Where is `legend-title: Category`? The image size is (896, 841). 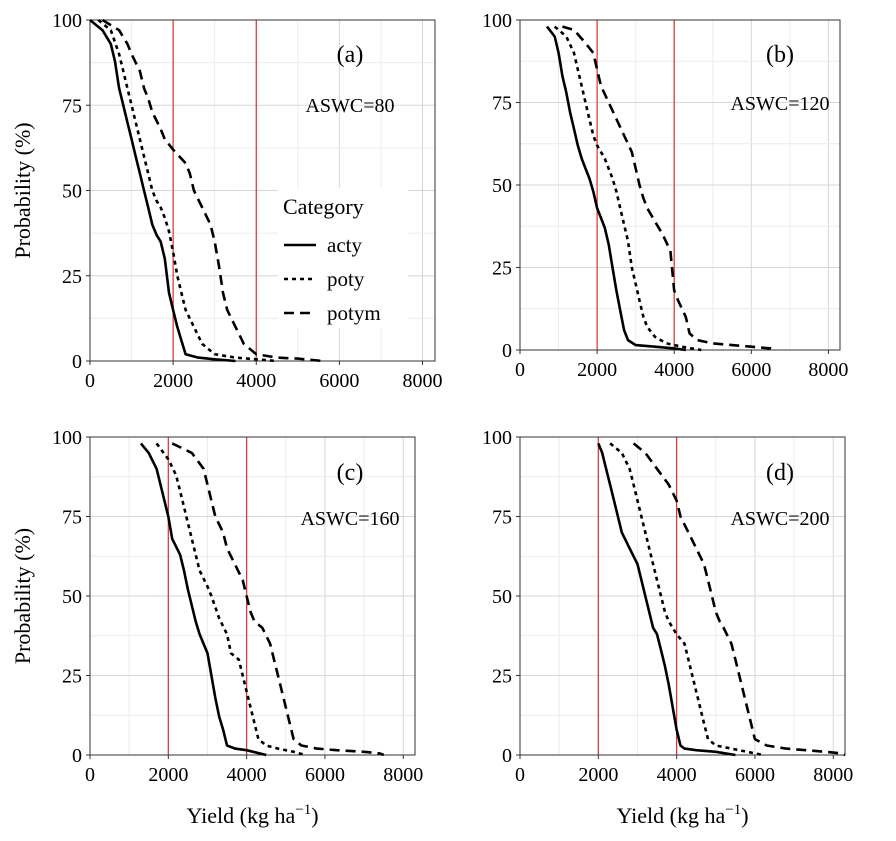 legend-title: Category is located at coordinates (323, 206).